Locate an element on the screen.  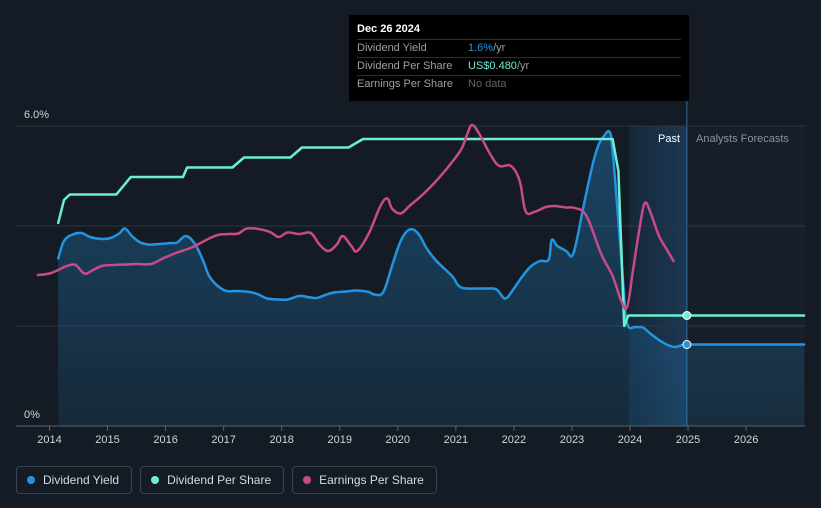
marker-dividend-yield is located at coordinates (687, 344).